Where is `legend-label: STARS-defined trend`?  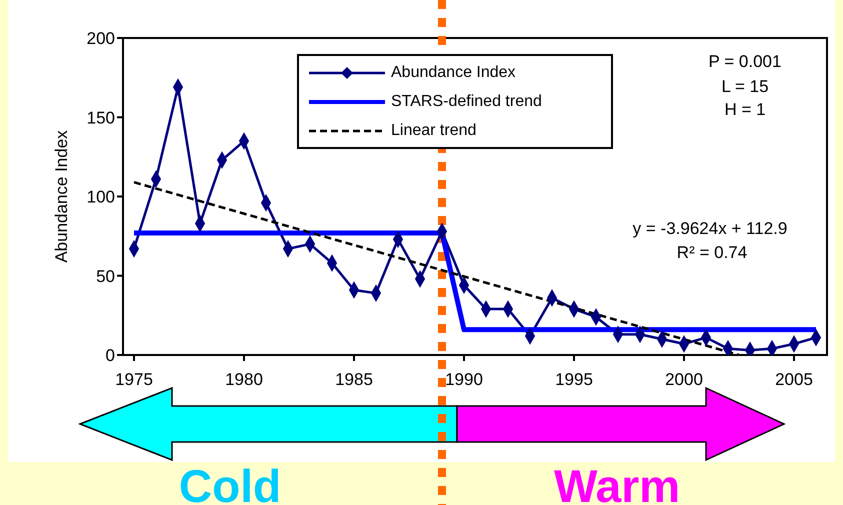
legend-label: STARS-defined trend is located at coordinates (466, 101).